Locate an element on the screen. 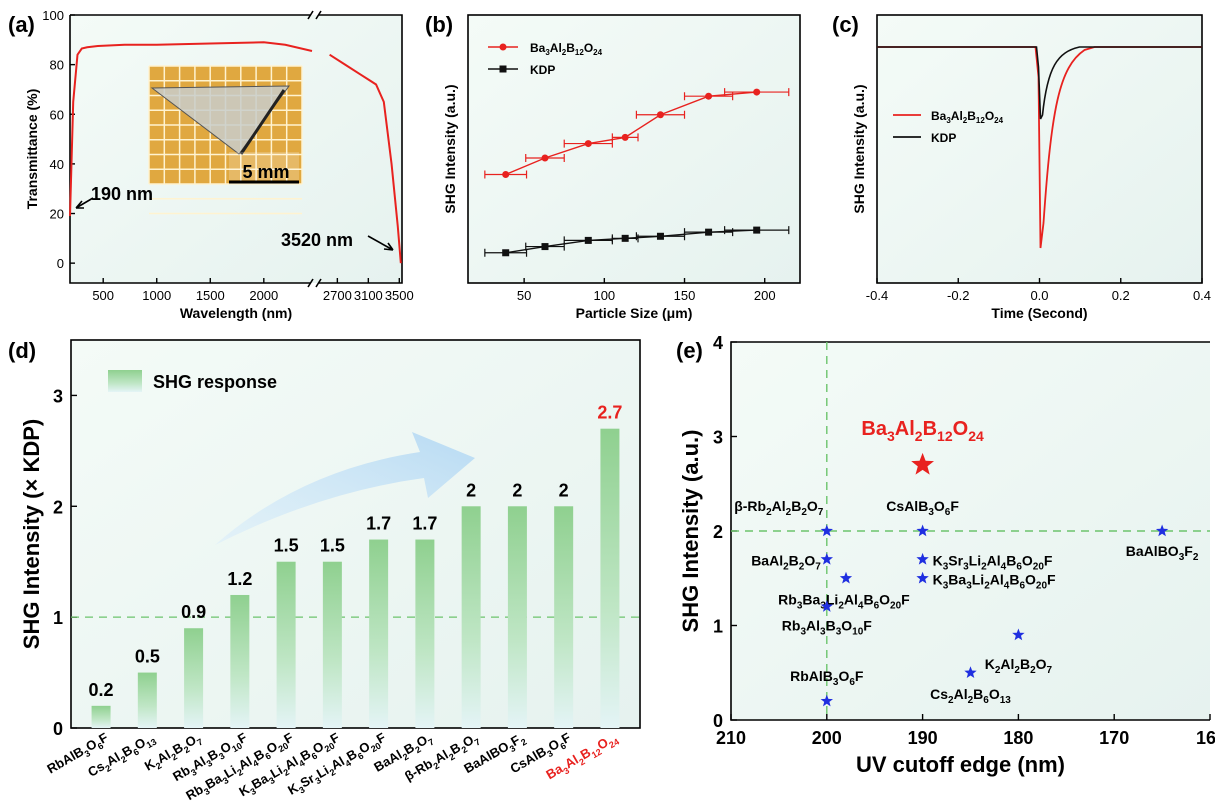 The height and width of the screenshot is (802, 1215). x-tick-label: 150 is located at coordinates (685, 295).